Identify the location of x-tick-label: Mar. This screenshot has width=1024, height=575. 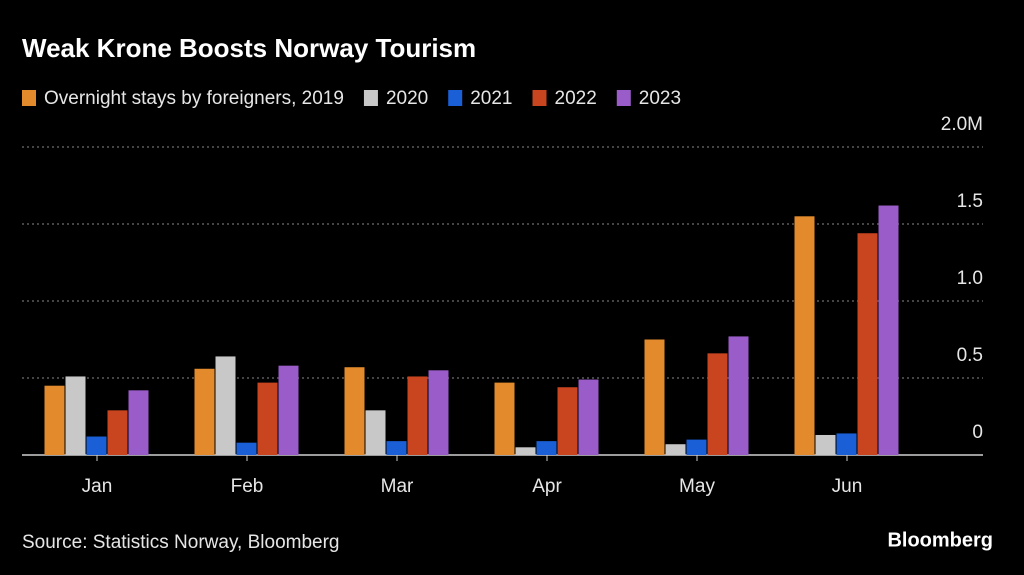
(397, 486).